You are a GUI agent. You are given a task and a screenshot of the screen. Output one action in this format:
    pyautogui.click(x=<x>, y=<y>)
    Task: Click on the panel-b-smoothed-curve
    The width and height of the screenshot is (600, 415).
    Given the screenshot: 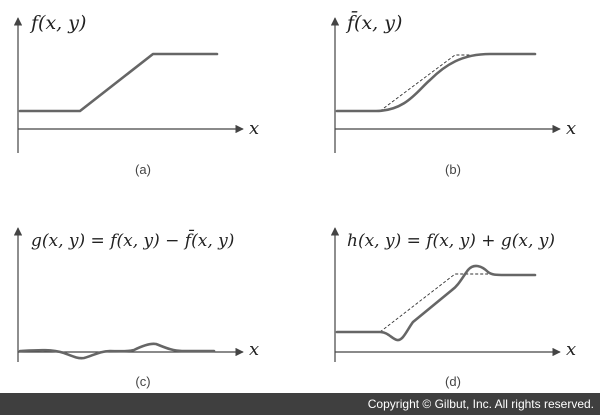 What is the action you would take?
    pyautogui.click(x=436, y=82)
    